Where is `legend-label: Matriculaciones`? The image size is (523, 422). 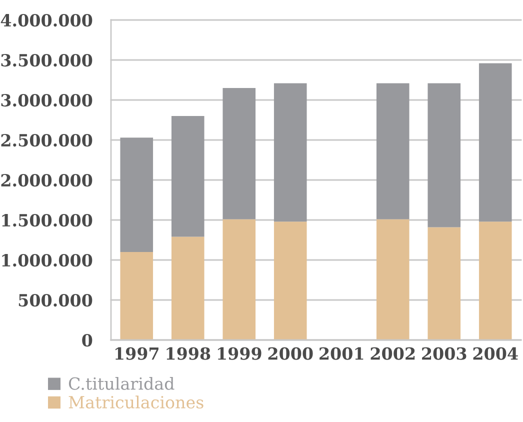
legend-label: Matriculaciones is located at coordinates (136, 402).